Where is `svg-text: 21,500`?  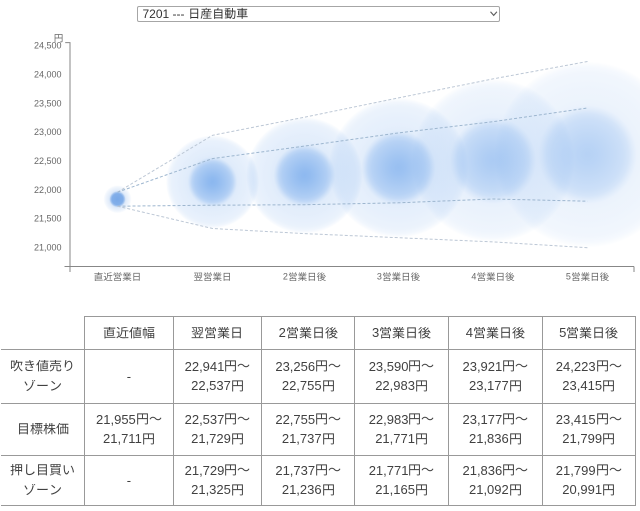 svg-text: 21,500 is located at coordinates (48, 219).